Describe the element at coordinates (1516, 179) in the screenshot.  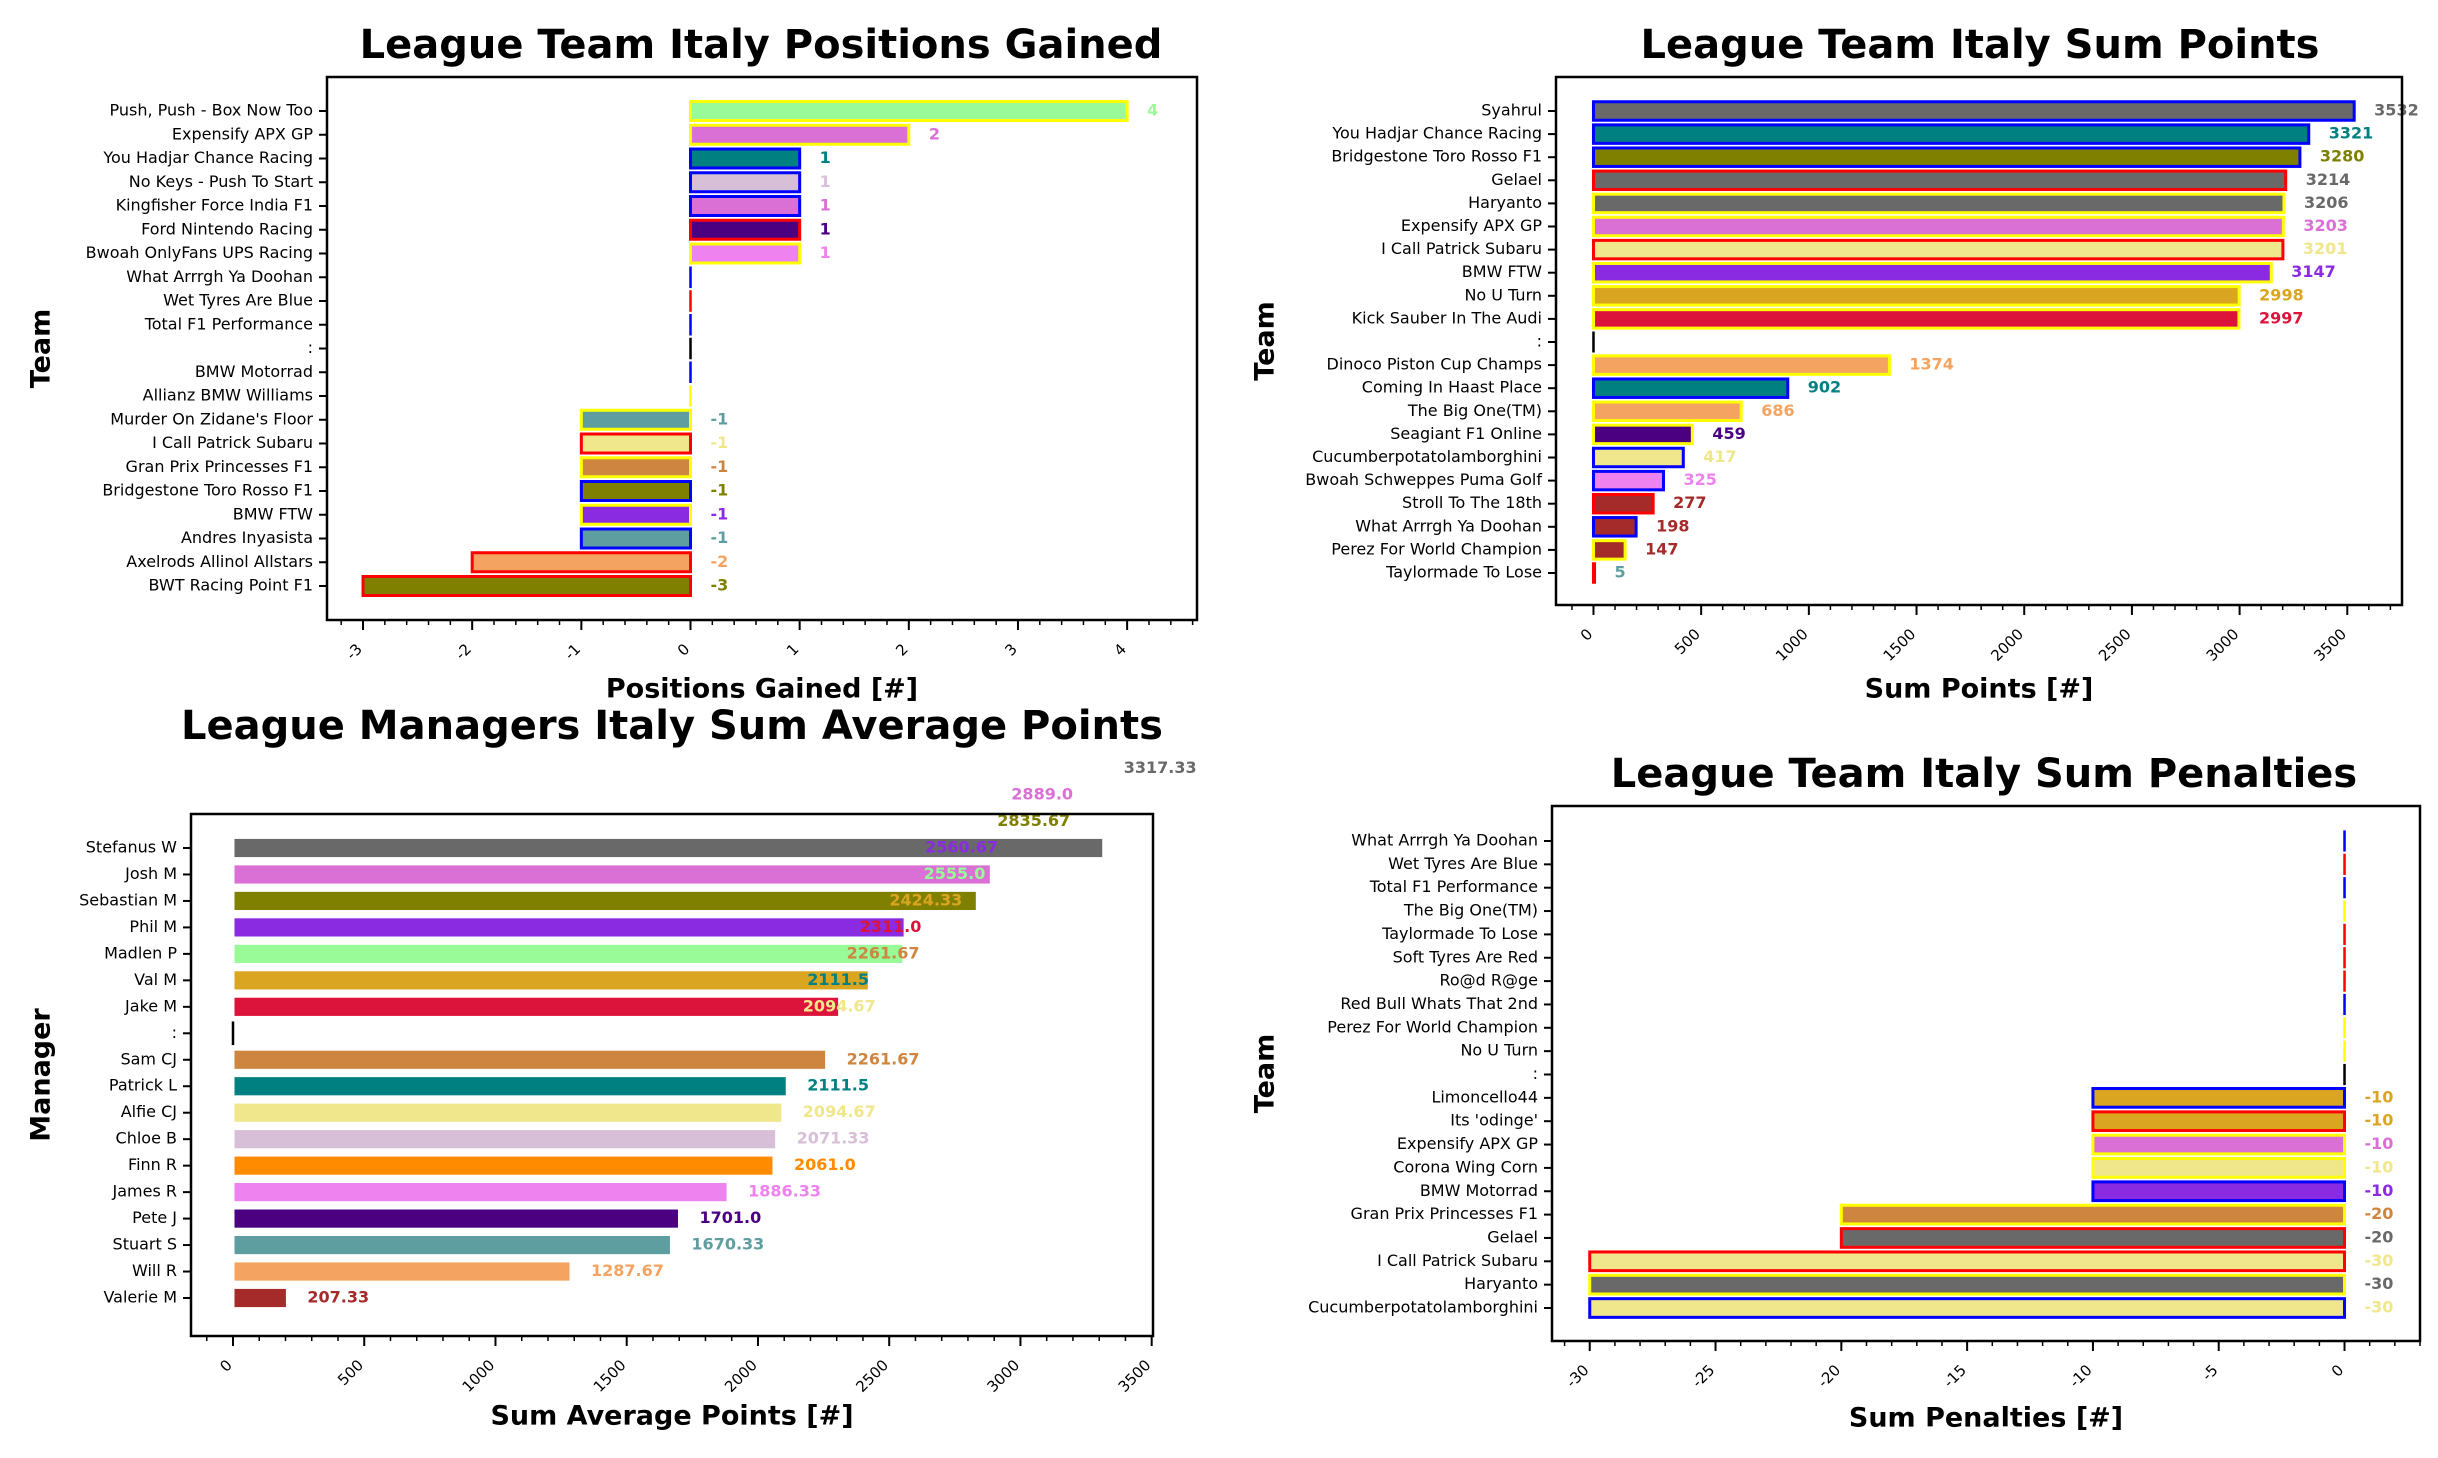
I see `y-tick-label: Gelael` at that location.